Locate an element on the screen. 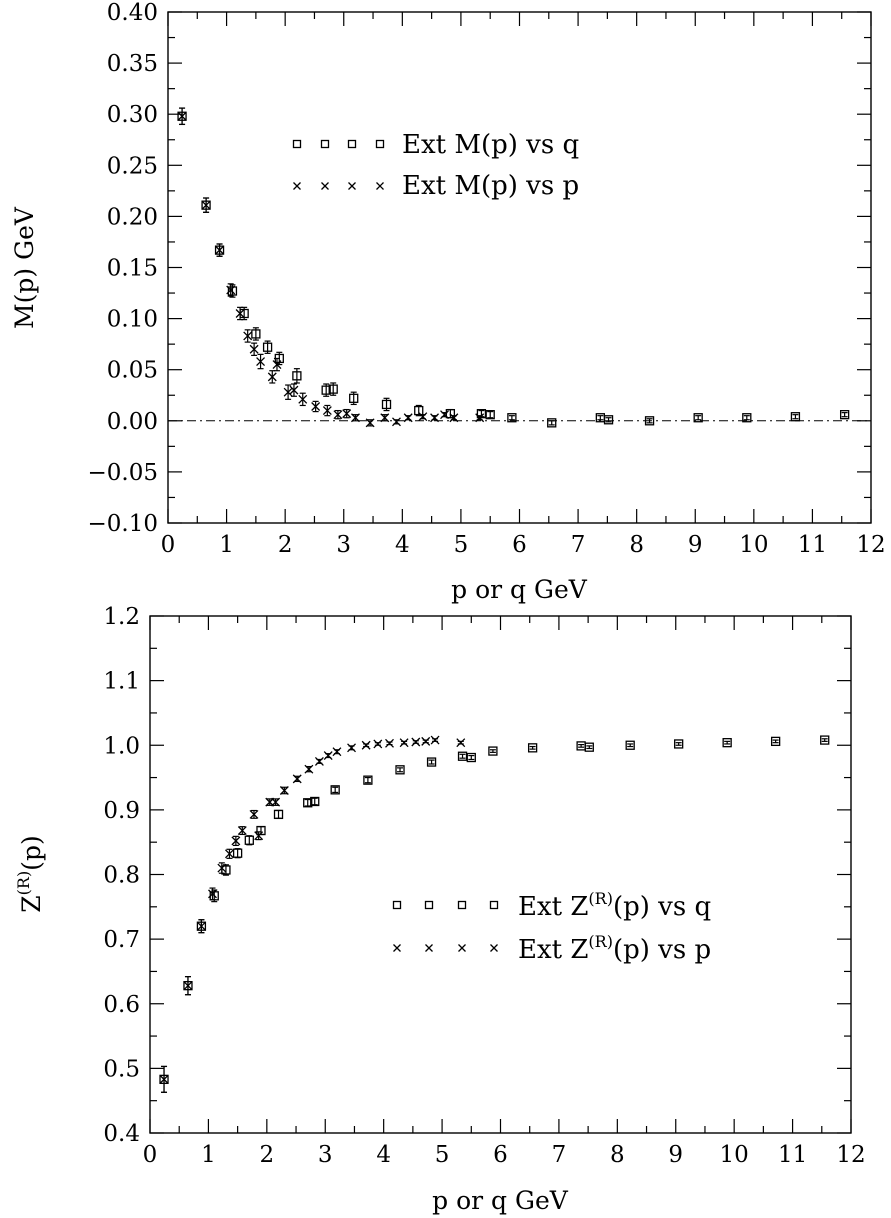 The height and width of the screenshot is (1218, 891). top-y-tick-label: 0.30 is located at coordinates (132, 115).